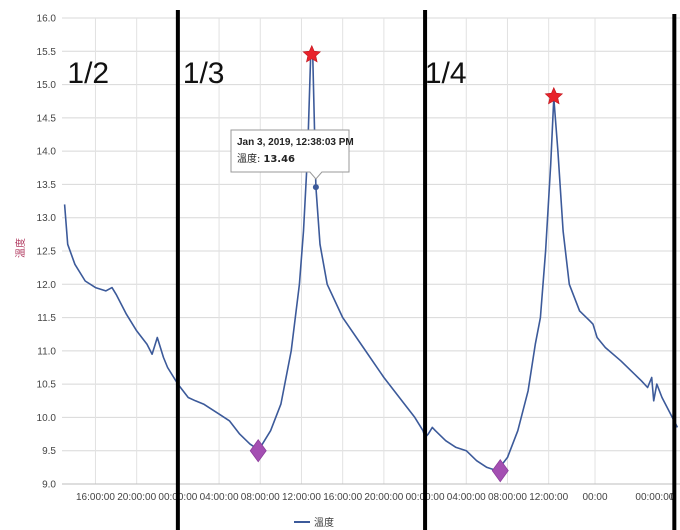 The image size is (680, 530). Describe the element at coordinates (47, 218) in the screenshot. I see `y-tick-label: 13.0` at that location.